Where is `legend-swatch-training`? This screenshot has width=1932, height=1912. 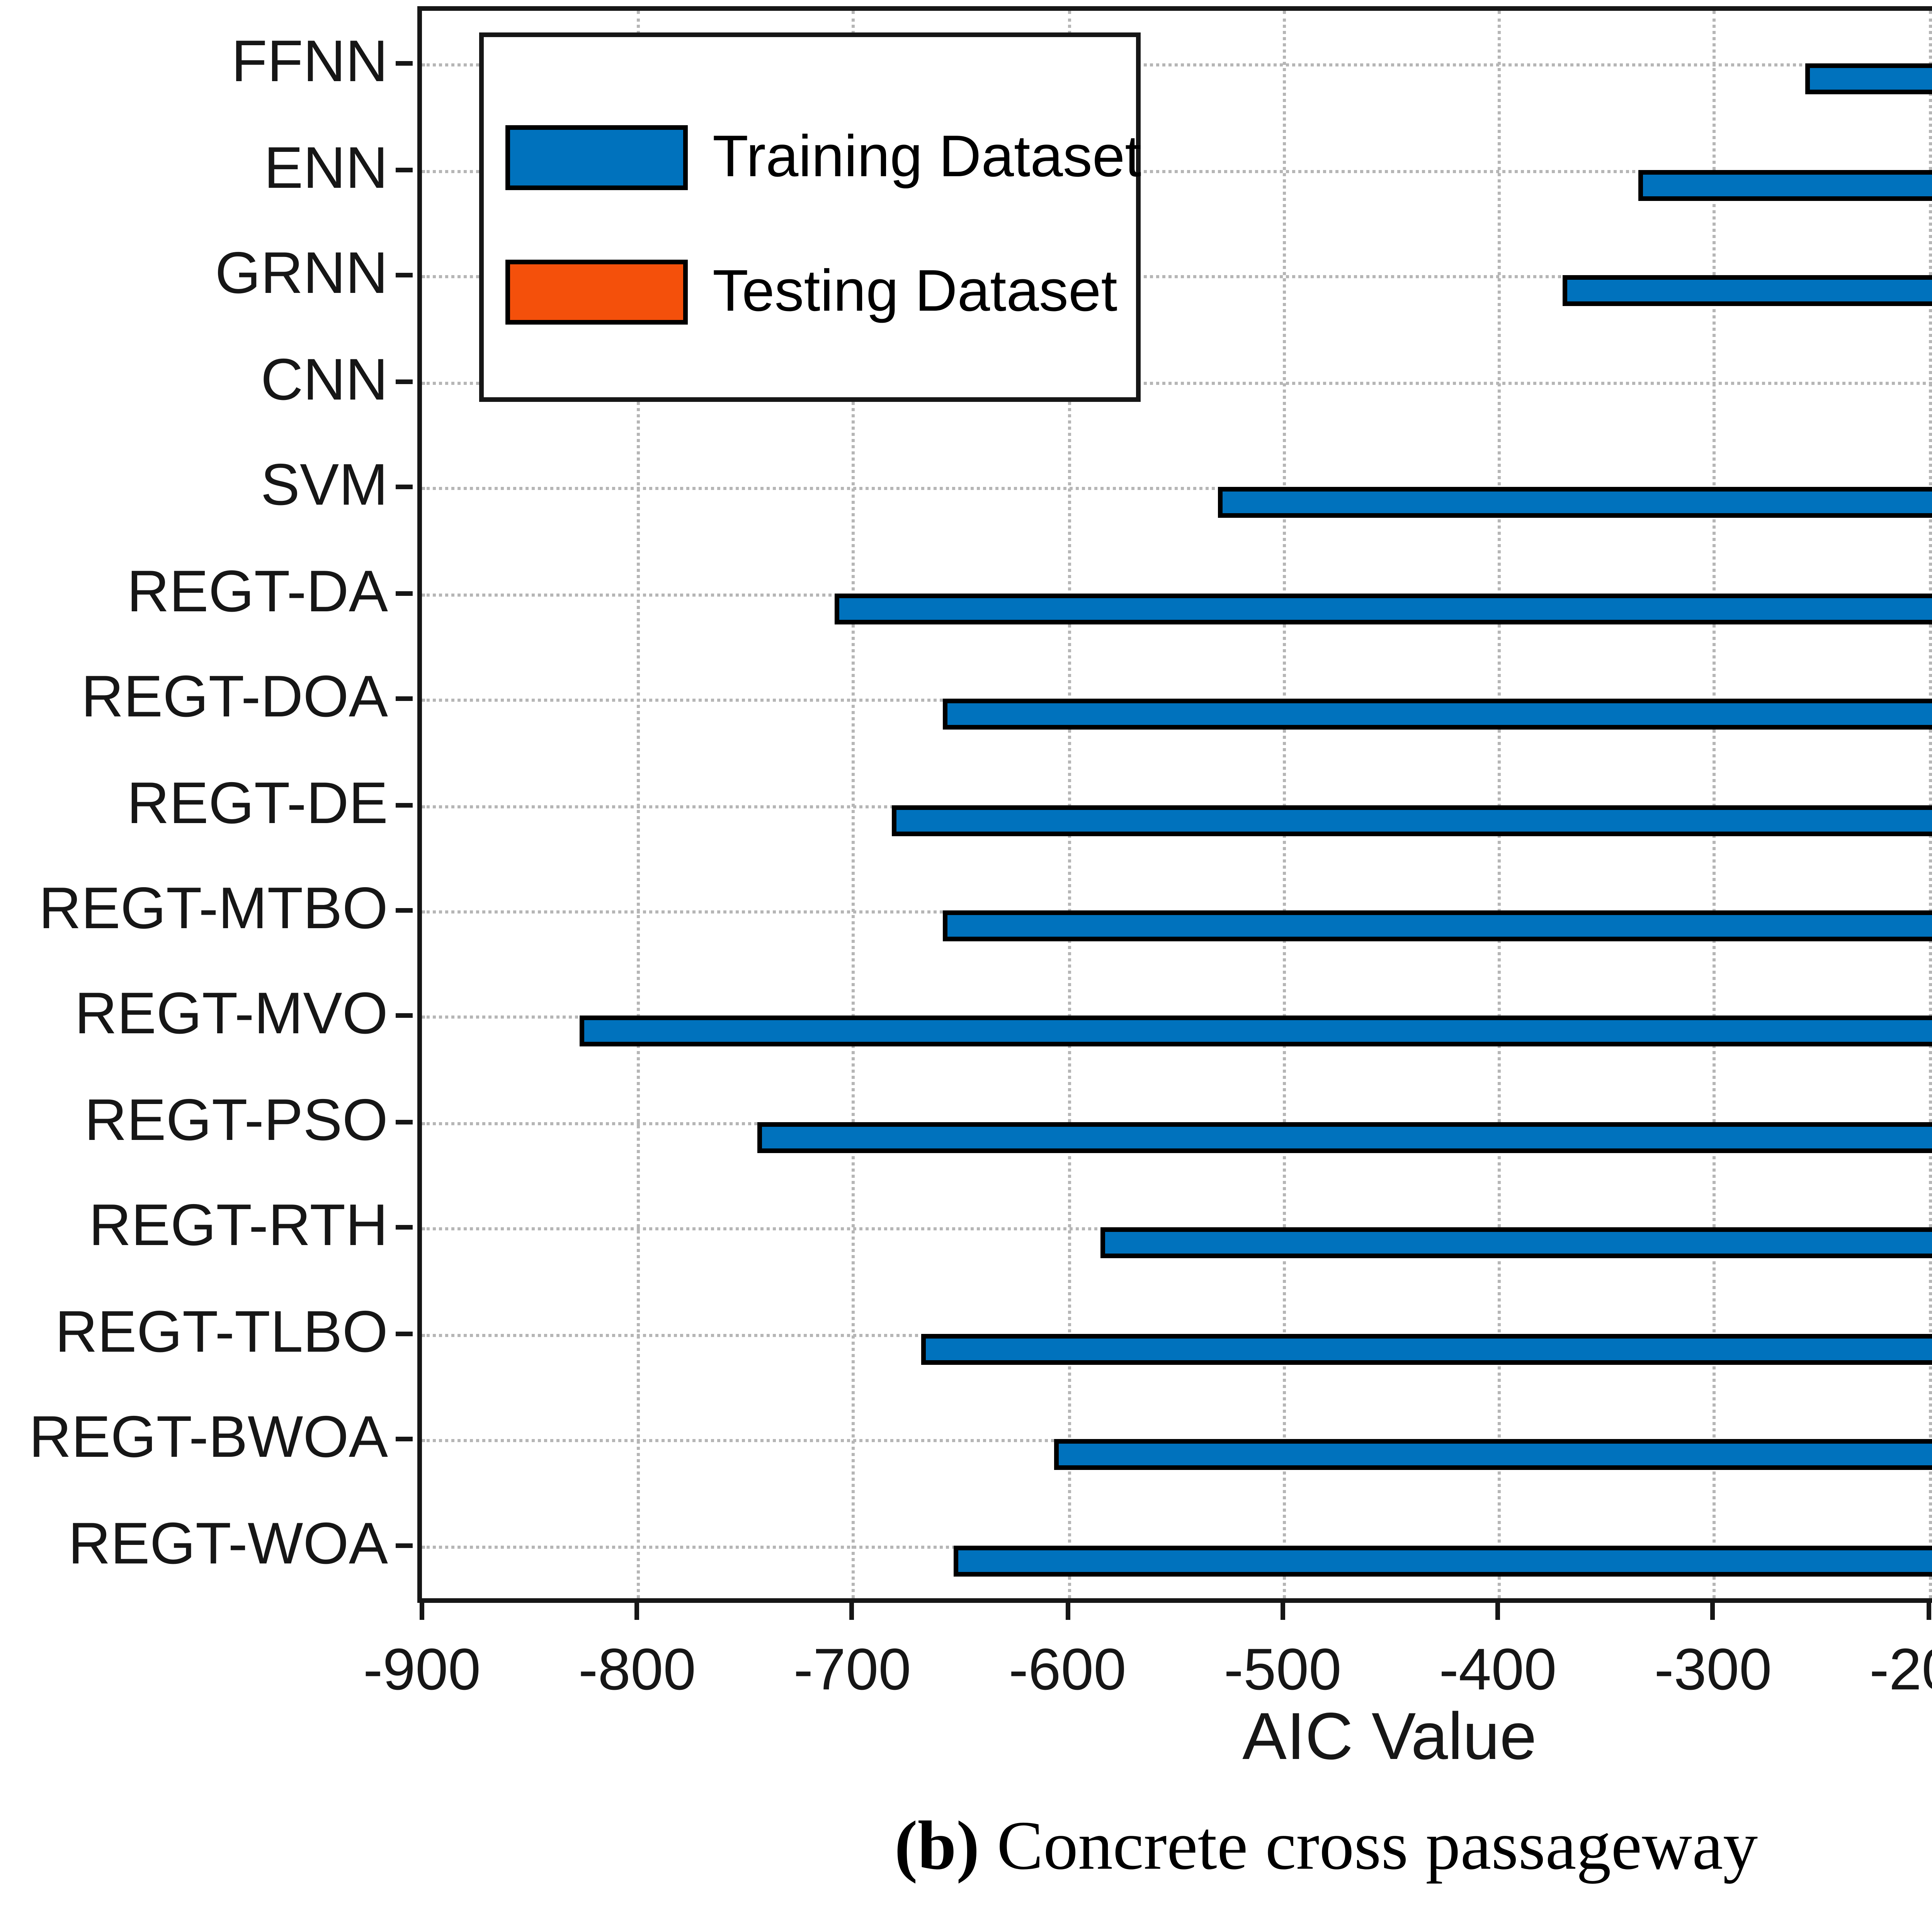 legend-swatch-training is located at coordinates (596, 157).